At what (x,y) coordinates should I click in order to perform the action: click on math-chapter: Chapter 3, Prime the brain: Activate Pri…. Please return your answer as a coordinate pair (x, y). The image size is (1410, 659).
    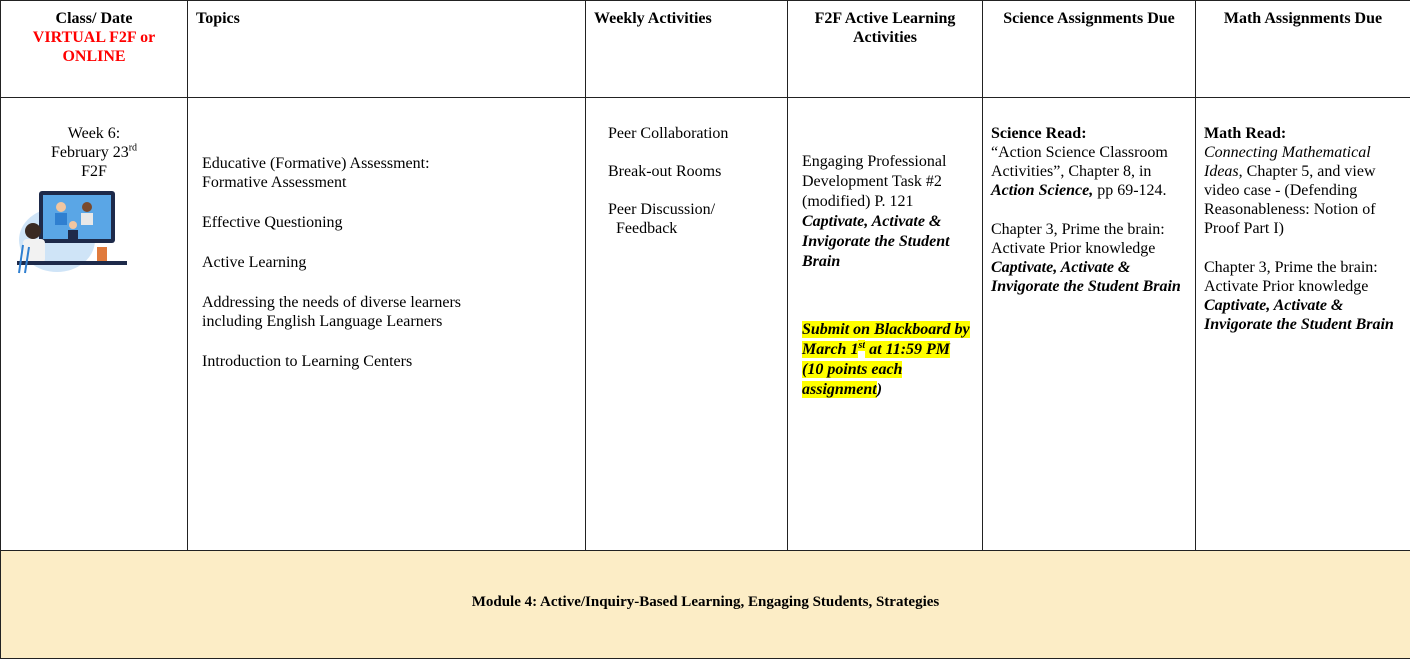
    Looking at the image, I should click on (1303, 296).